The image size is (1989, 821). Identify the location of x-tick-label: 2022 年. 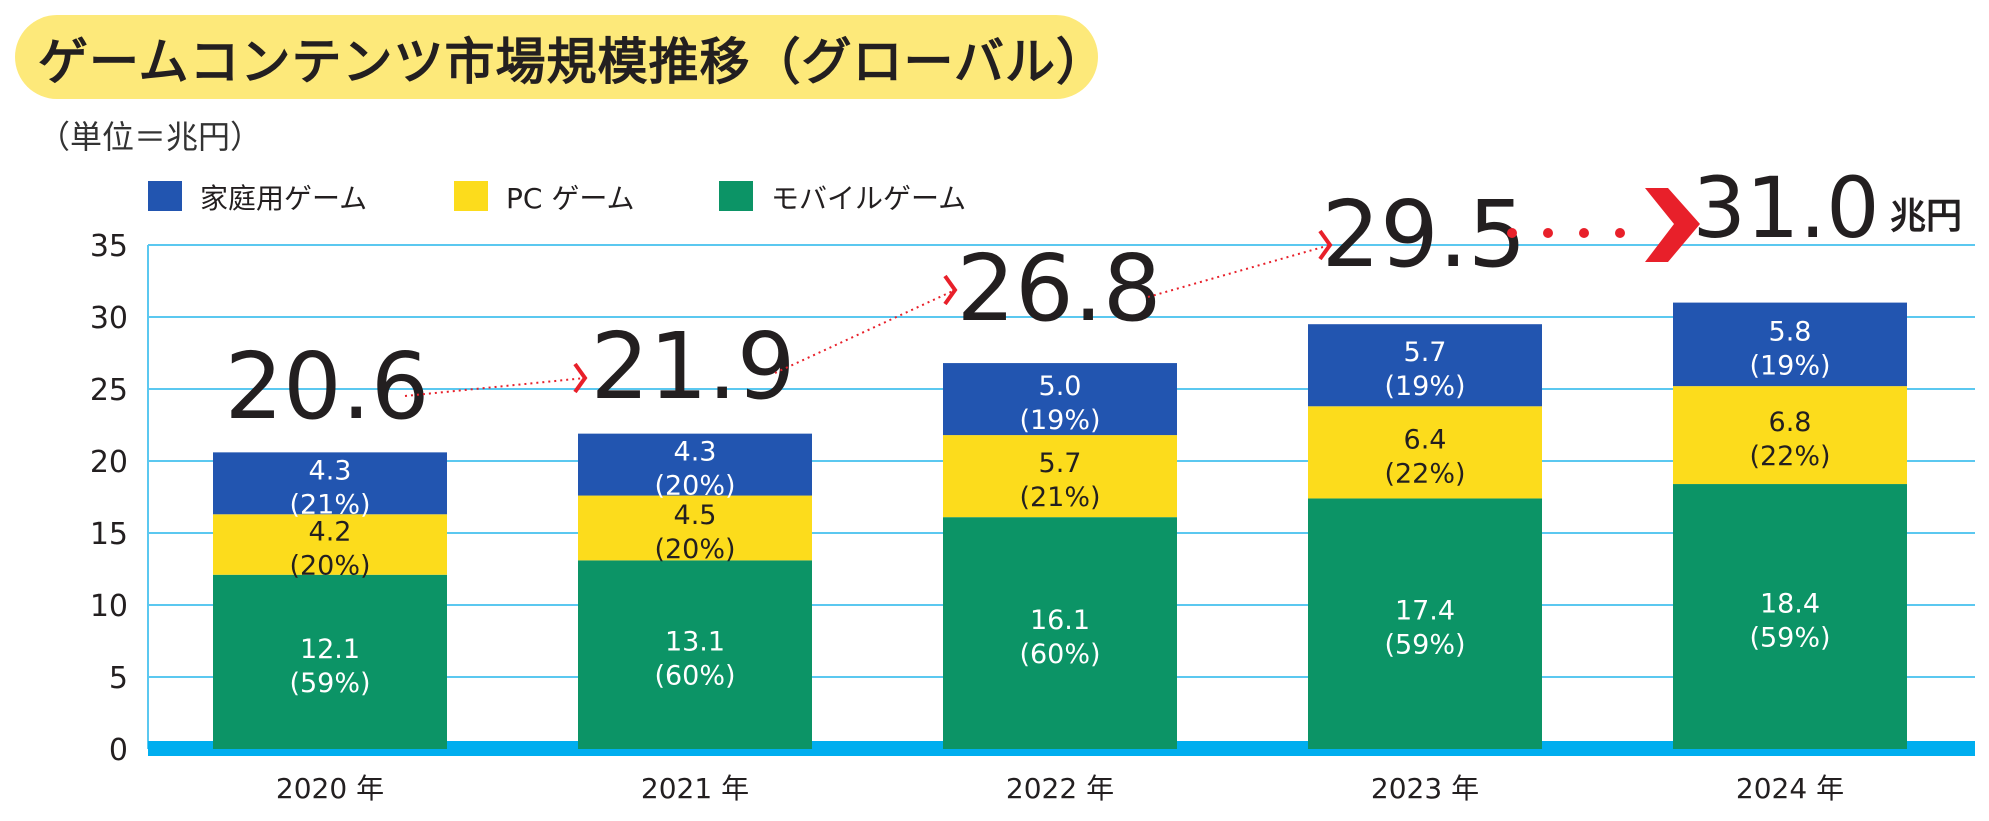
(1060, 788).